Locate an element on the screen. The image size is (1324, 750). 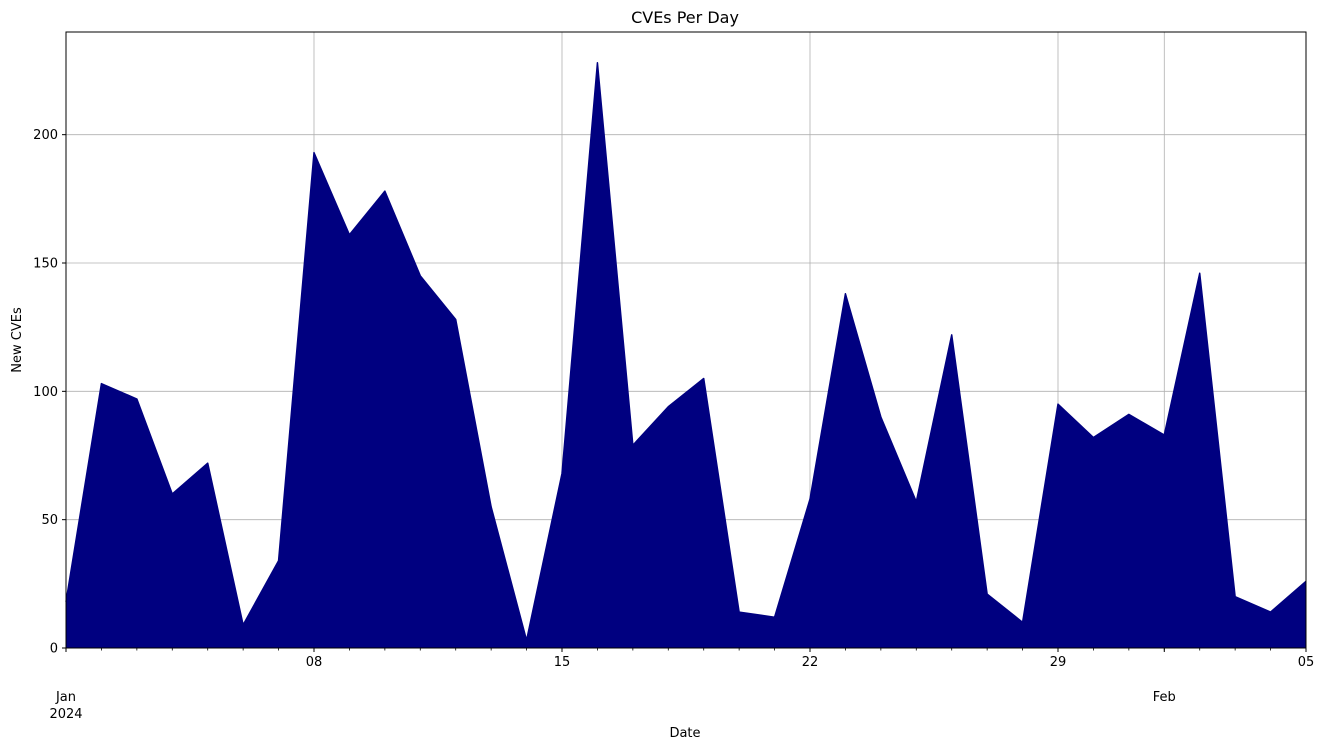
x-tick-label: 15 is located at coordinates (562, 662).